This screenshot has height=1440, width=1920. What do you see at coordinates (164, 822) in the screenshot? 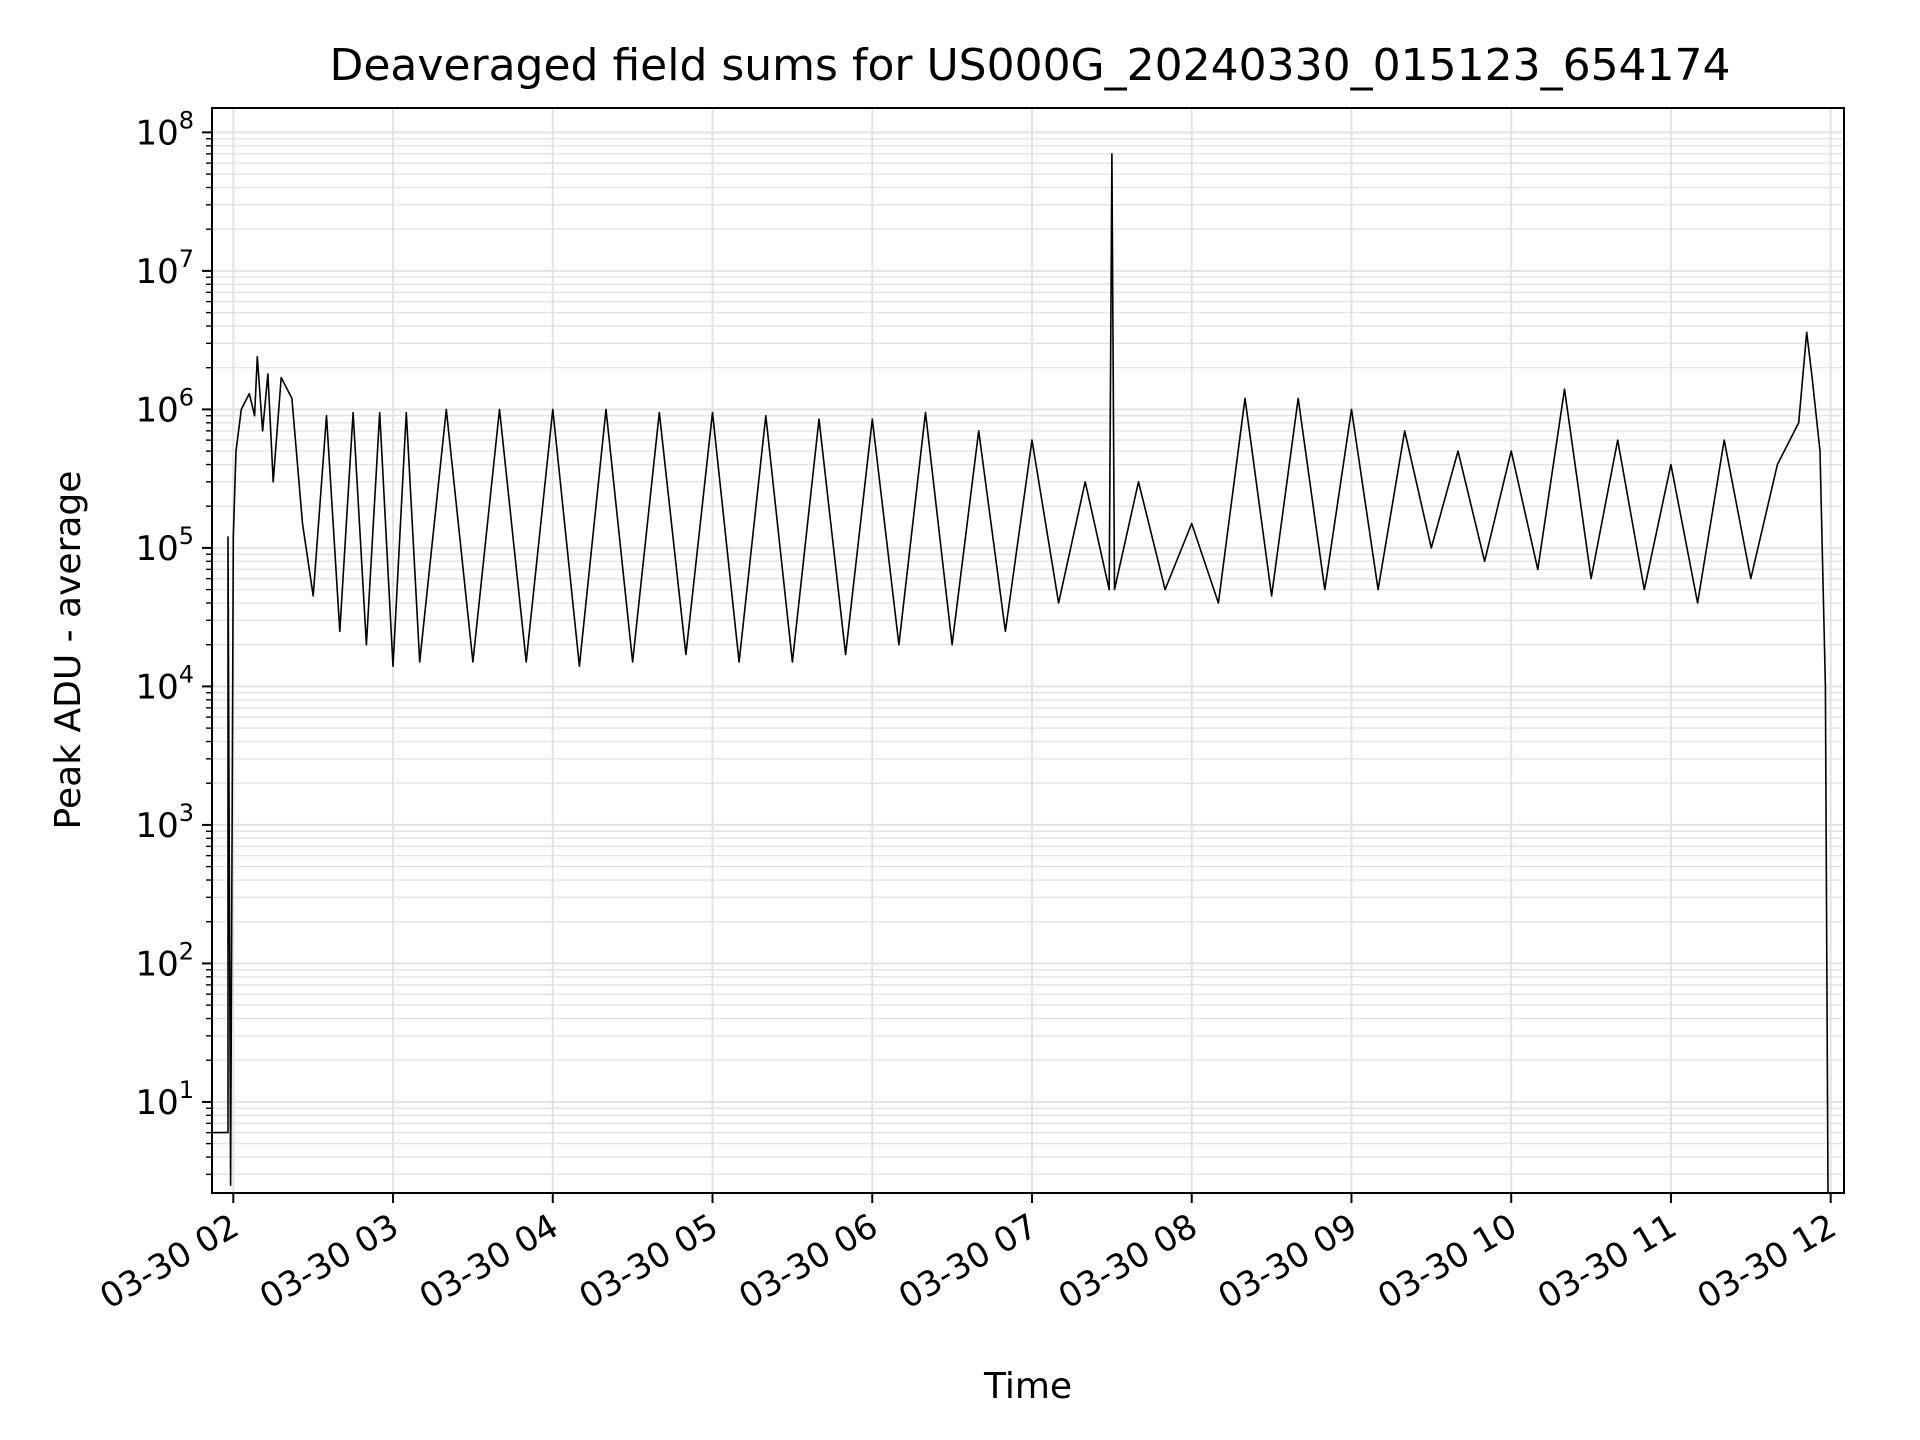
I see `y-tick-label: 10³` at bounding box center [164, 822].